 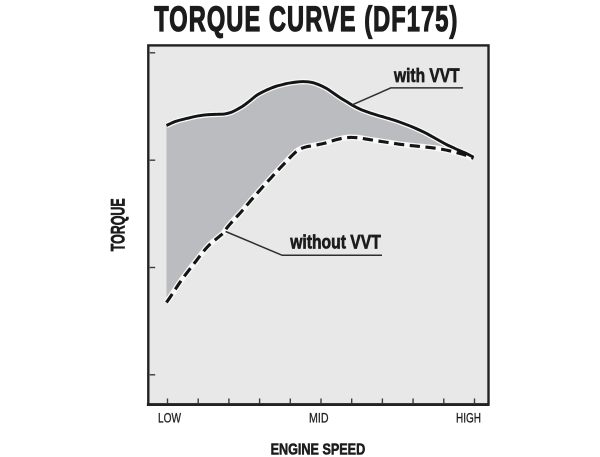 I want to click on svg-text: ENGINE SPEED, so click(x=318, y=449).